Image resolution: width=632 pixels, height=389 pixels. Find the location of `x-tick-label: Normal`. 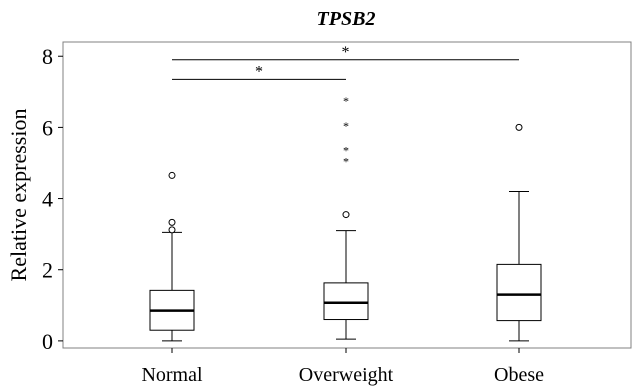

x-tick-label: Normal is located at coordinates (172, 375).